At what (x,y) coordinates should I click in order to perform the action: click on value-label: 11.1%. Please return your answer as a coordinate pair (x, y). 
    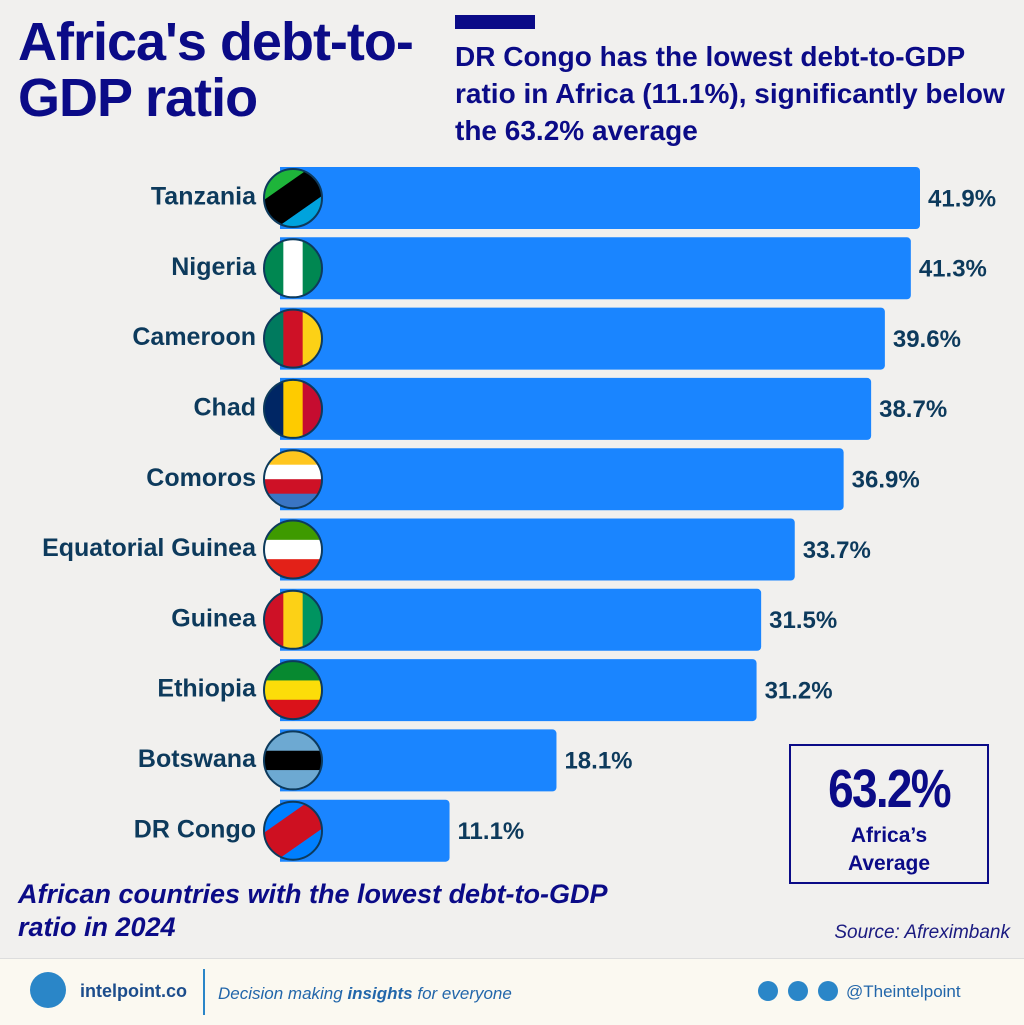
    Looking at the image, I should click on (491, 831).